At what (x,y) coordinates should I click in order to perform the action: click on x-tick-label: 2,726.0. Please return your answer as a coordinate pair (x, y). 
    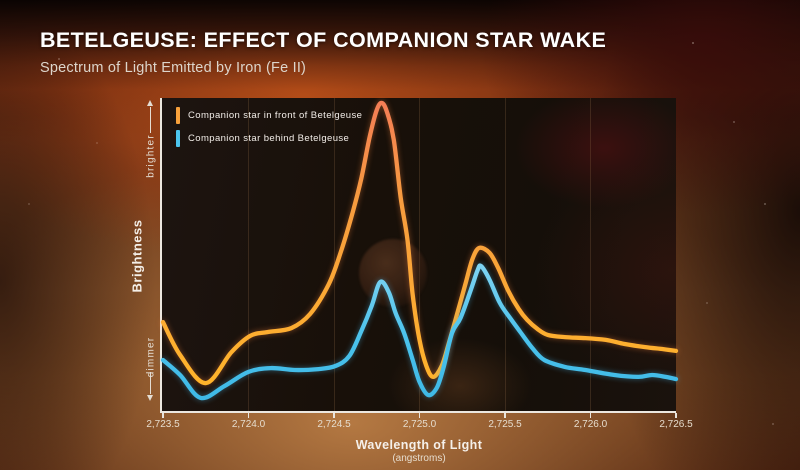
    Looking at the image, I should click on (590, 424).